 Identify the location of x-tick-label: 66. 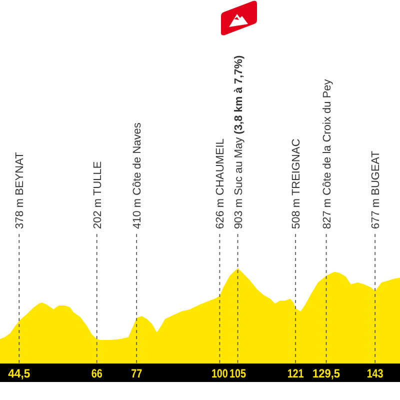
(98, 373).